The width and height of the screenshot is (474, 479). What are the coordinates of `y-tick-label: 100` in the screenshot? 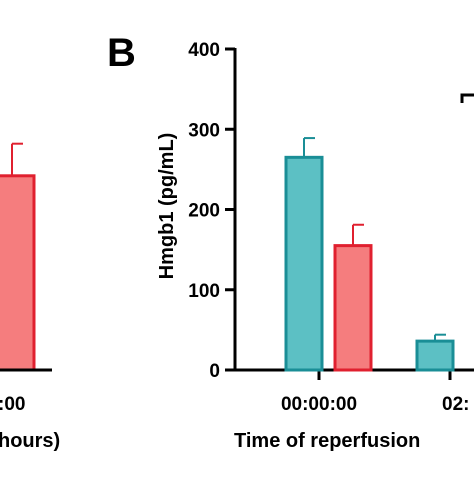 It's located at (204, 291).